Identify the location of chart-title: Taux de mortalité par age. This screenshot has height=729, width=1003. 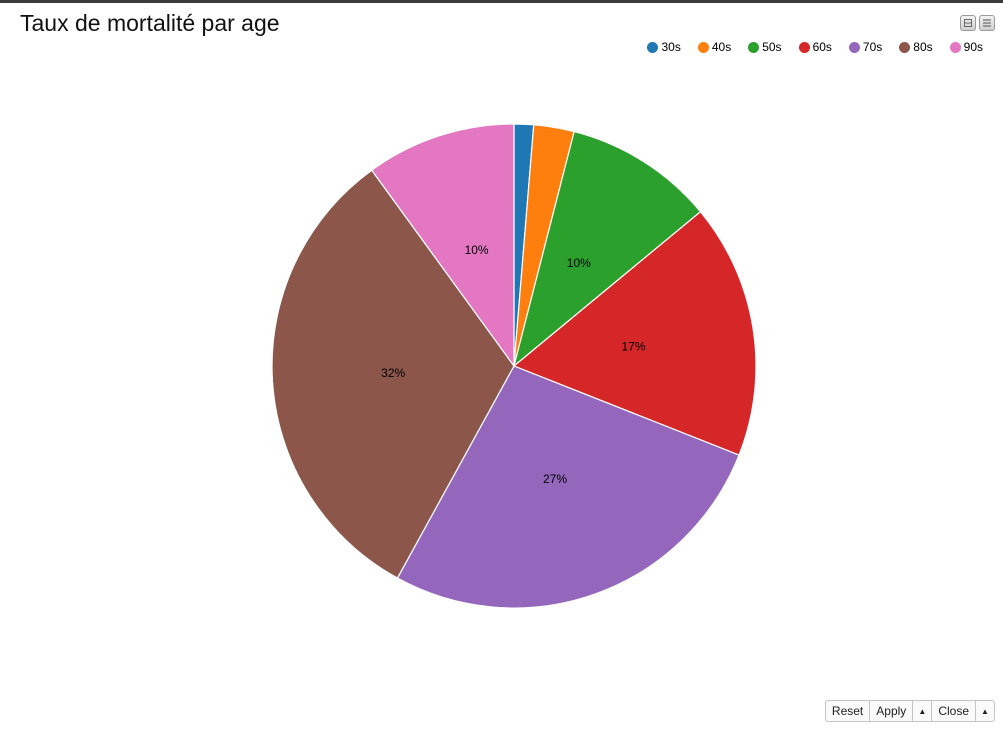
(150, 23).